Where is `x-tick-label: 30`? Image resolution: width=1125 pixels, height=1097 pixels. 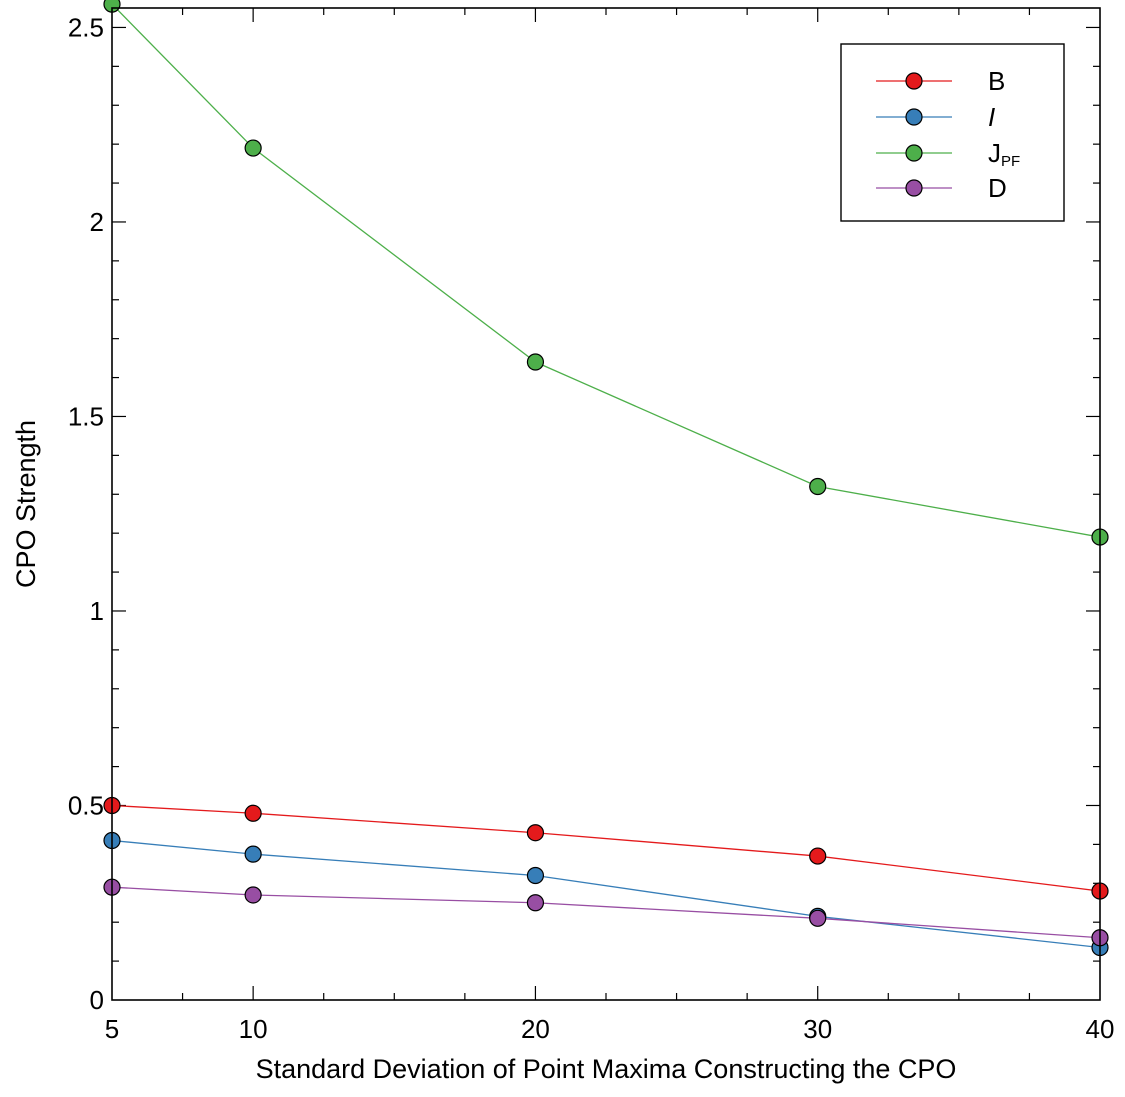
x-tick-label: 30 is located at coordinates (817, 1029).